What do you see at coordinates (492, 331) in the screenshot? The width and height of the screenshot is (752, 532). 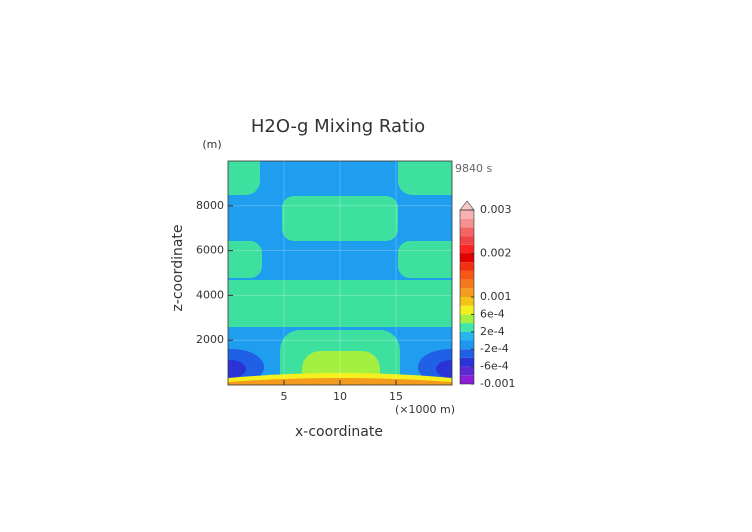 I see `colorbar-tick-label: 2e-4` at bounding box center [492, 331].